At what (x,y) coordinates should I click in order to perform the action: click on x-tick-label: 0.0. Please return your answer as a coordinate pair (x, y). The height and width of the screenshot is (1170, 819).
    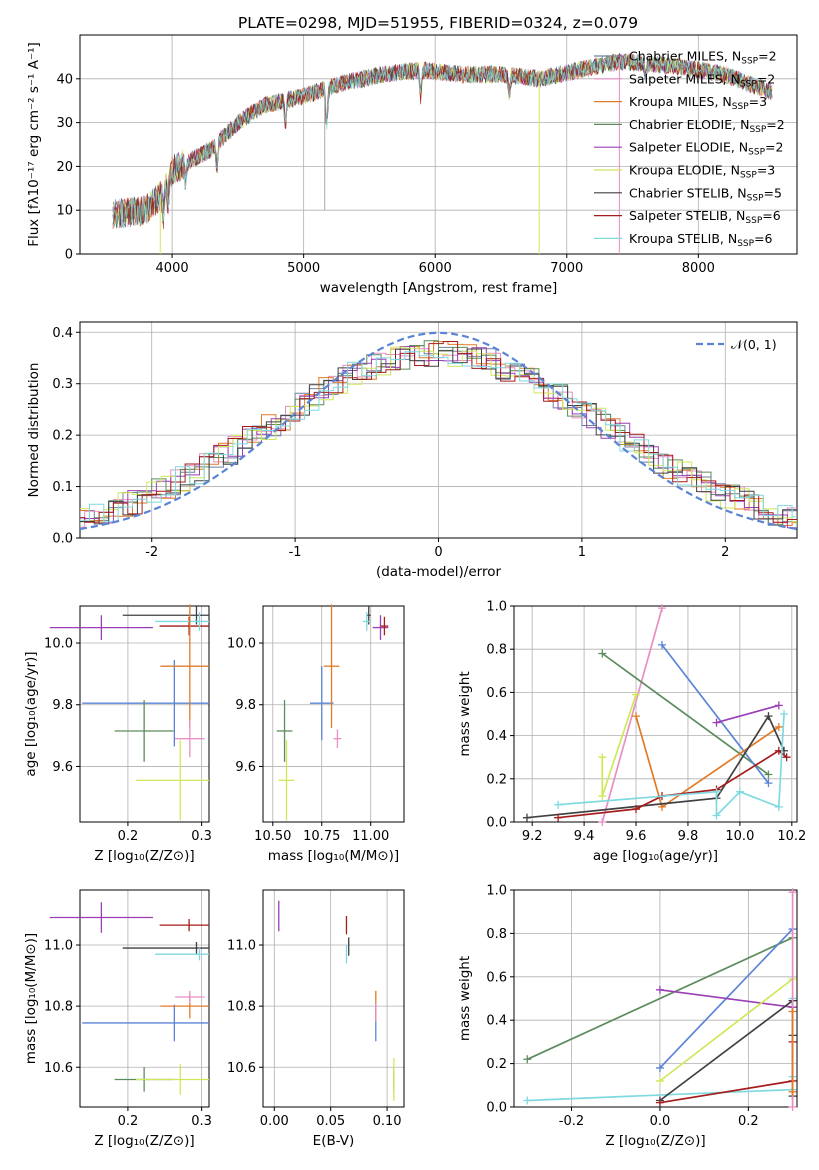
    Looking at the image, I should click on (660, 1121).